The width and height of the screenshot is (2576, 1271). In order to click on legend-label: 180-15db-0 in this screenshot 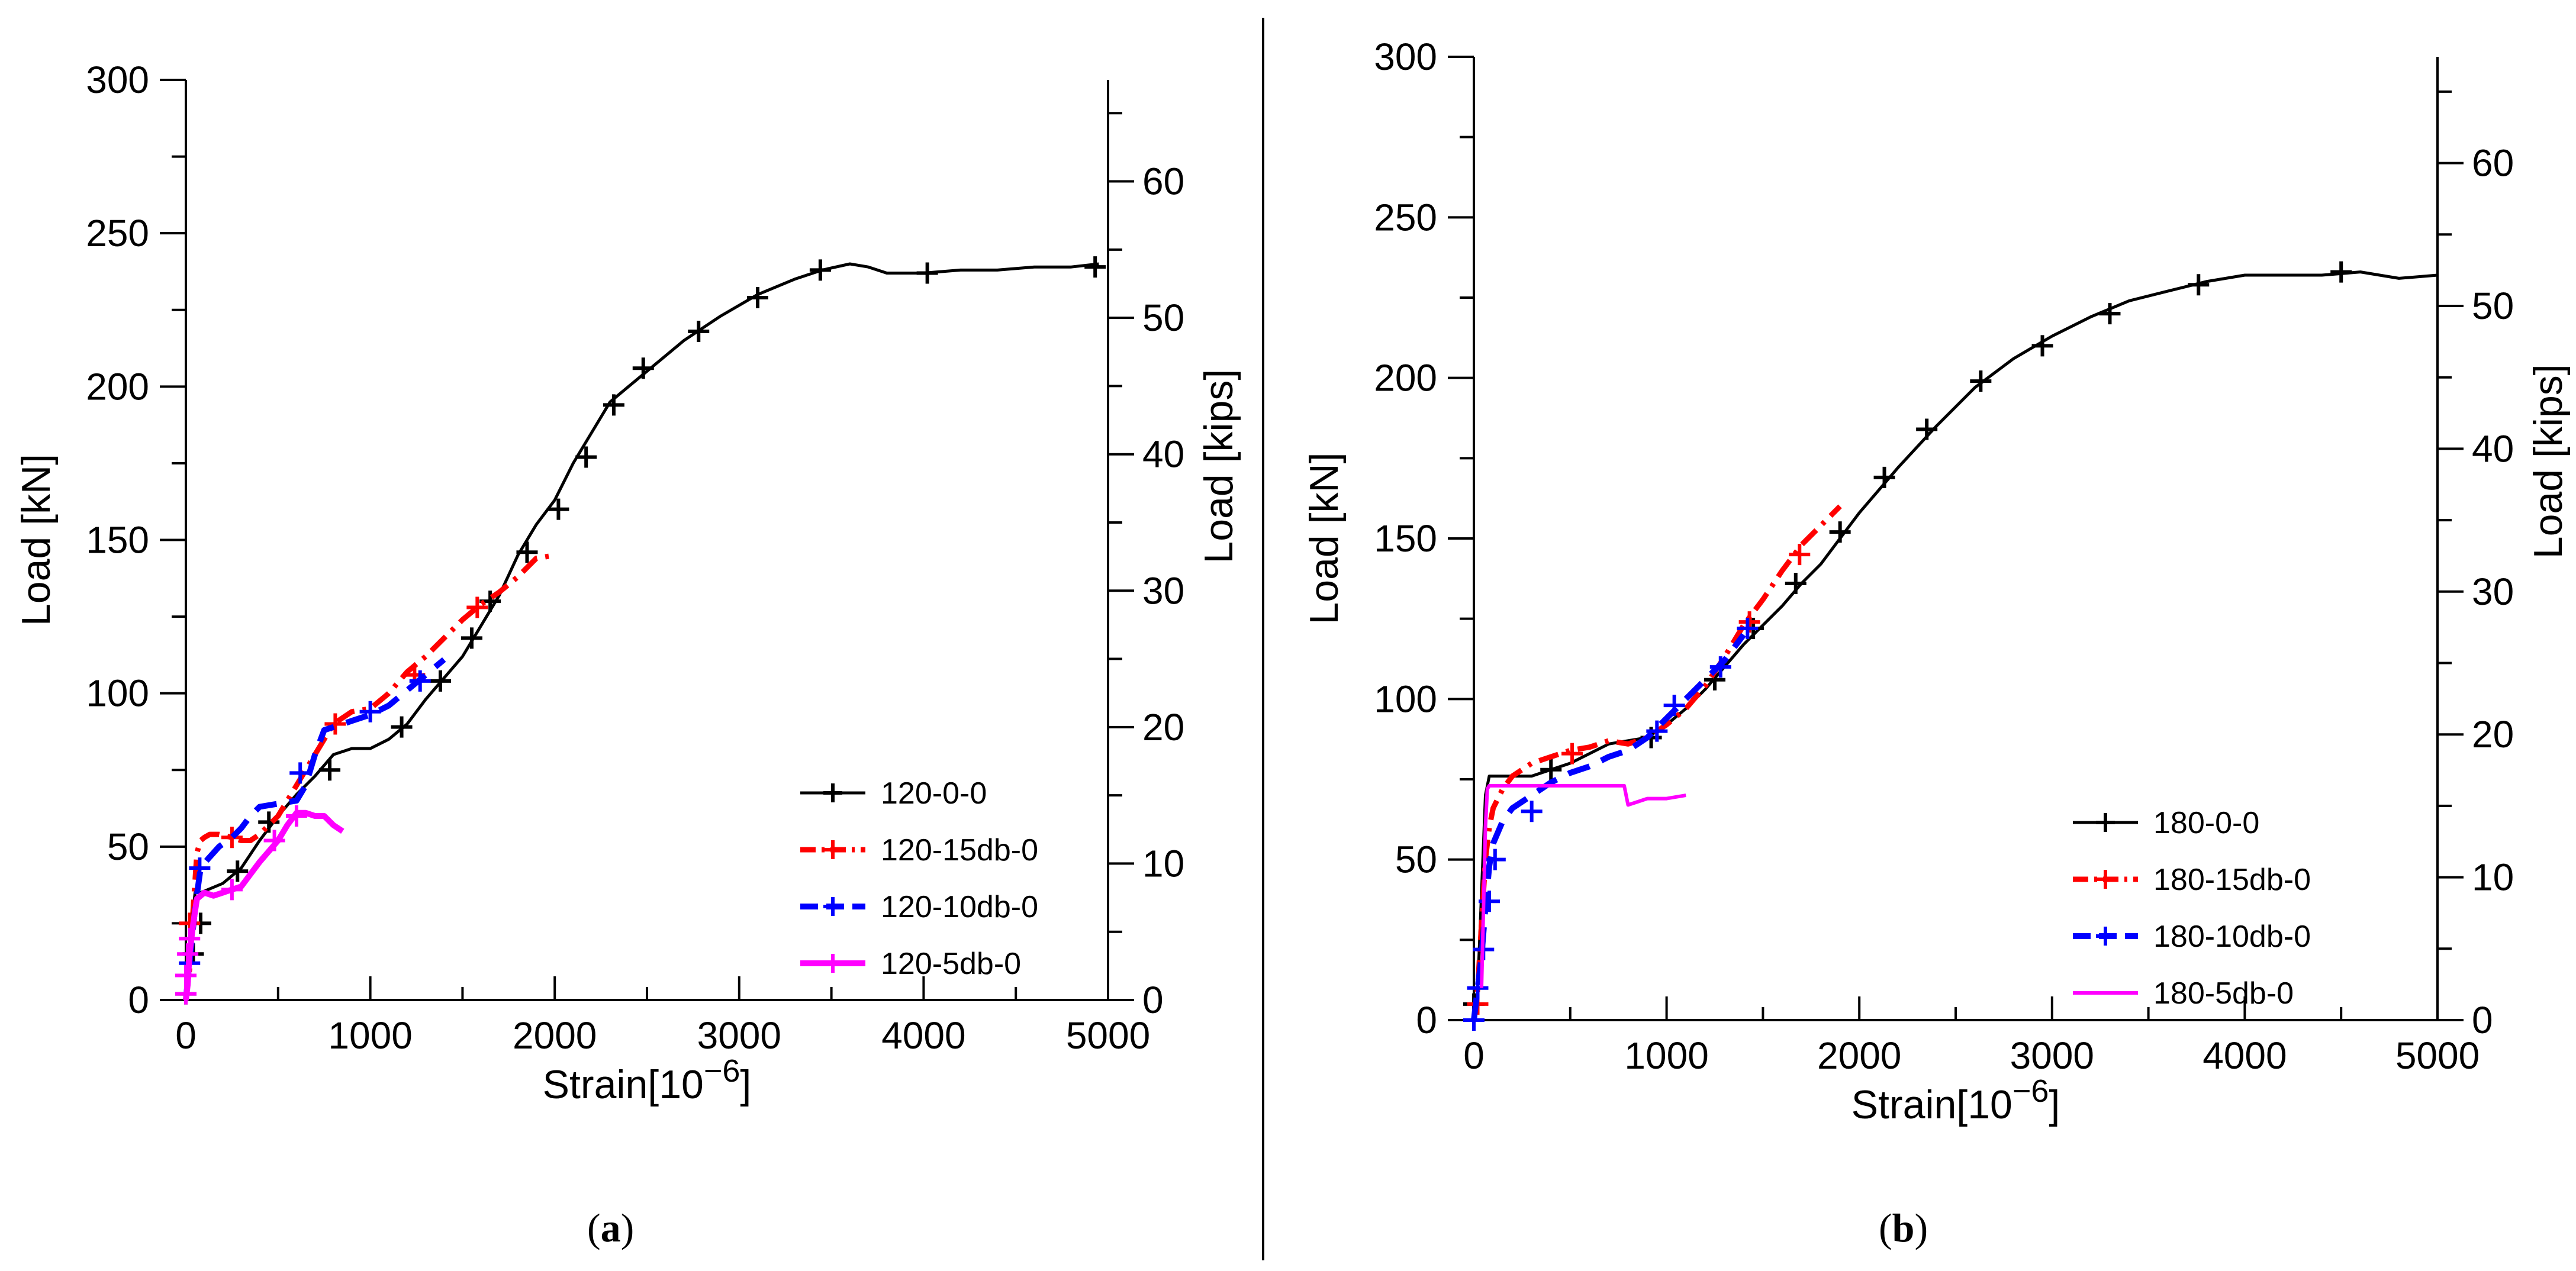, I will do `click(2232, 880)`.